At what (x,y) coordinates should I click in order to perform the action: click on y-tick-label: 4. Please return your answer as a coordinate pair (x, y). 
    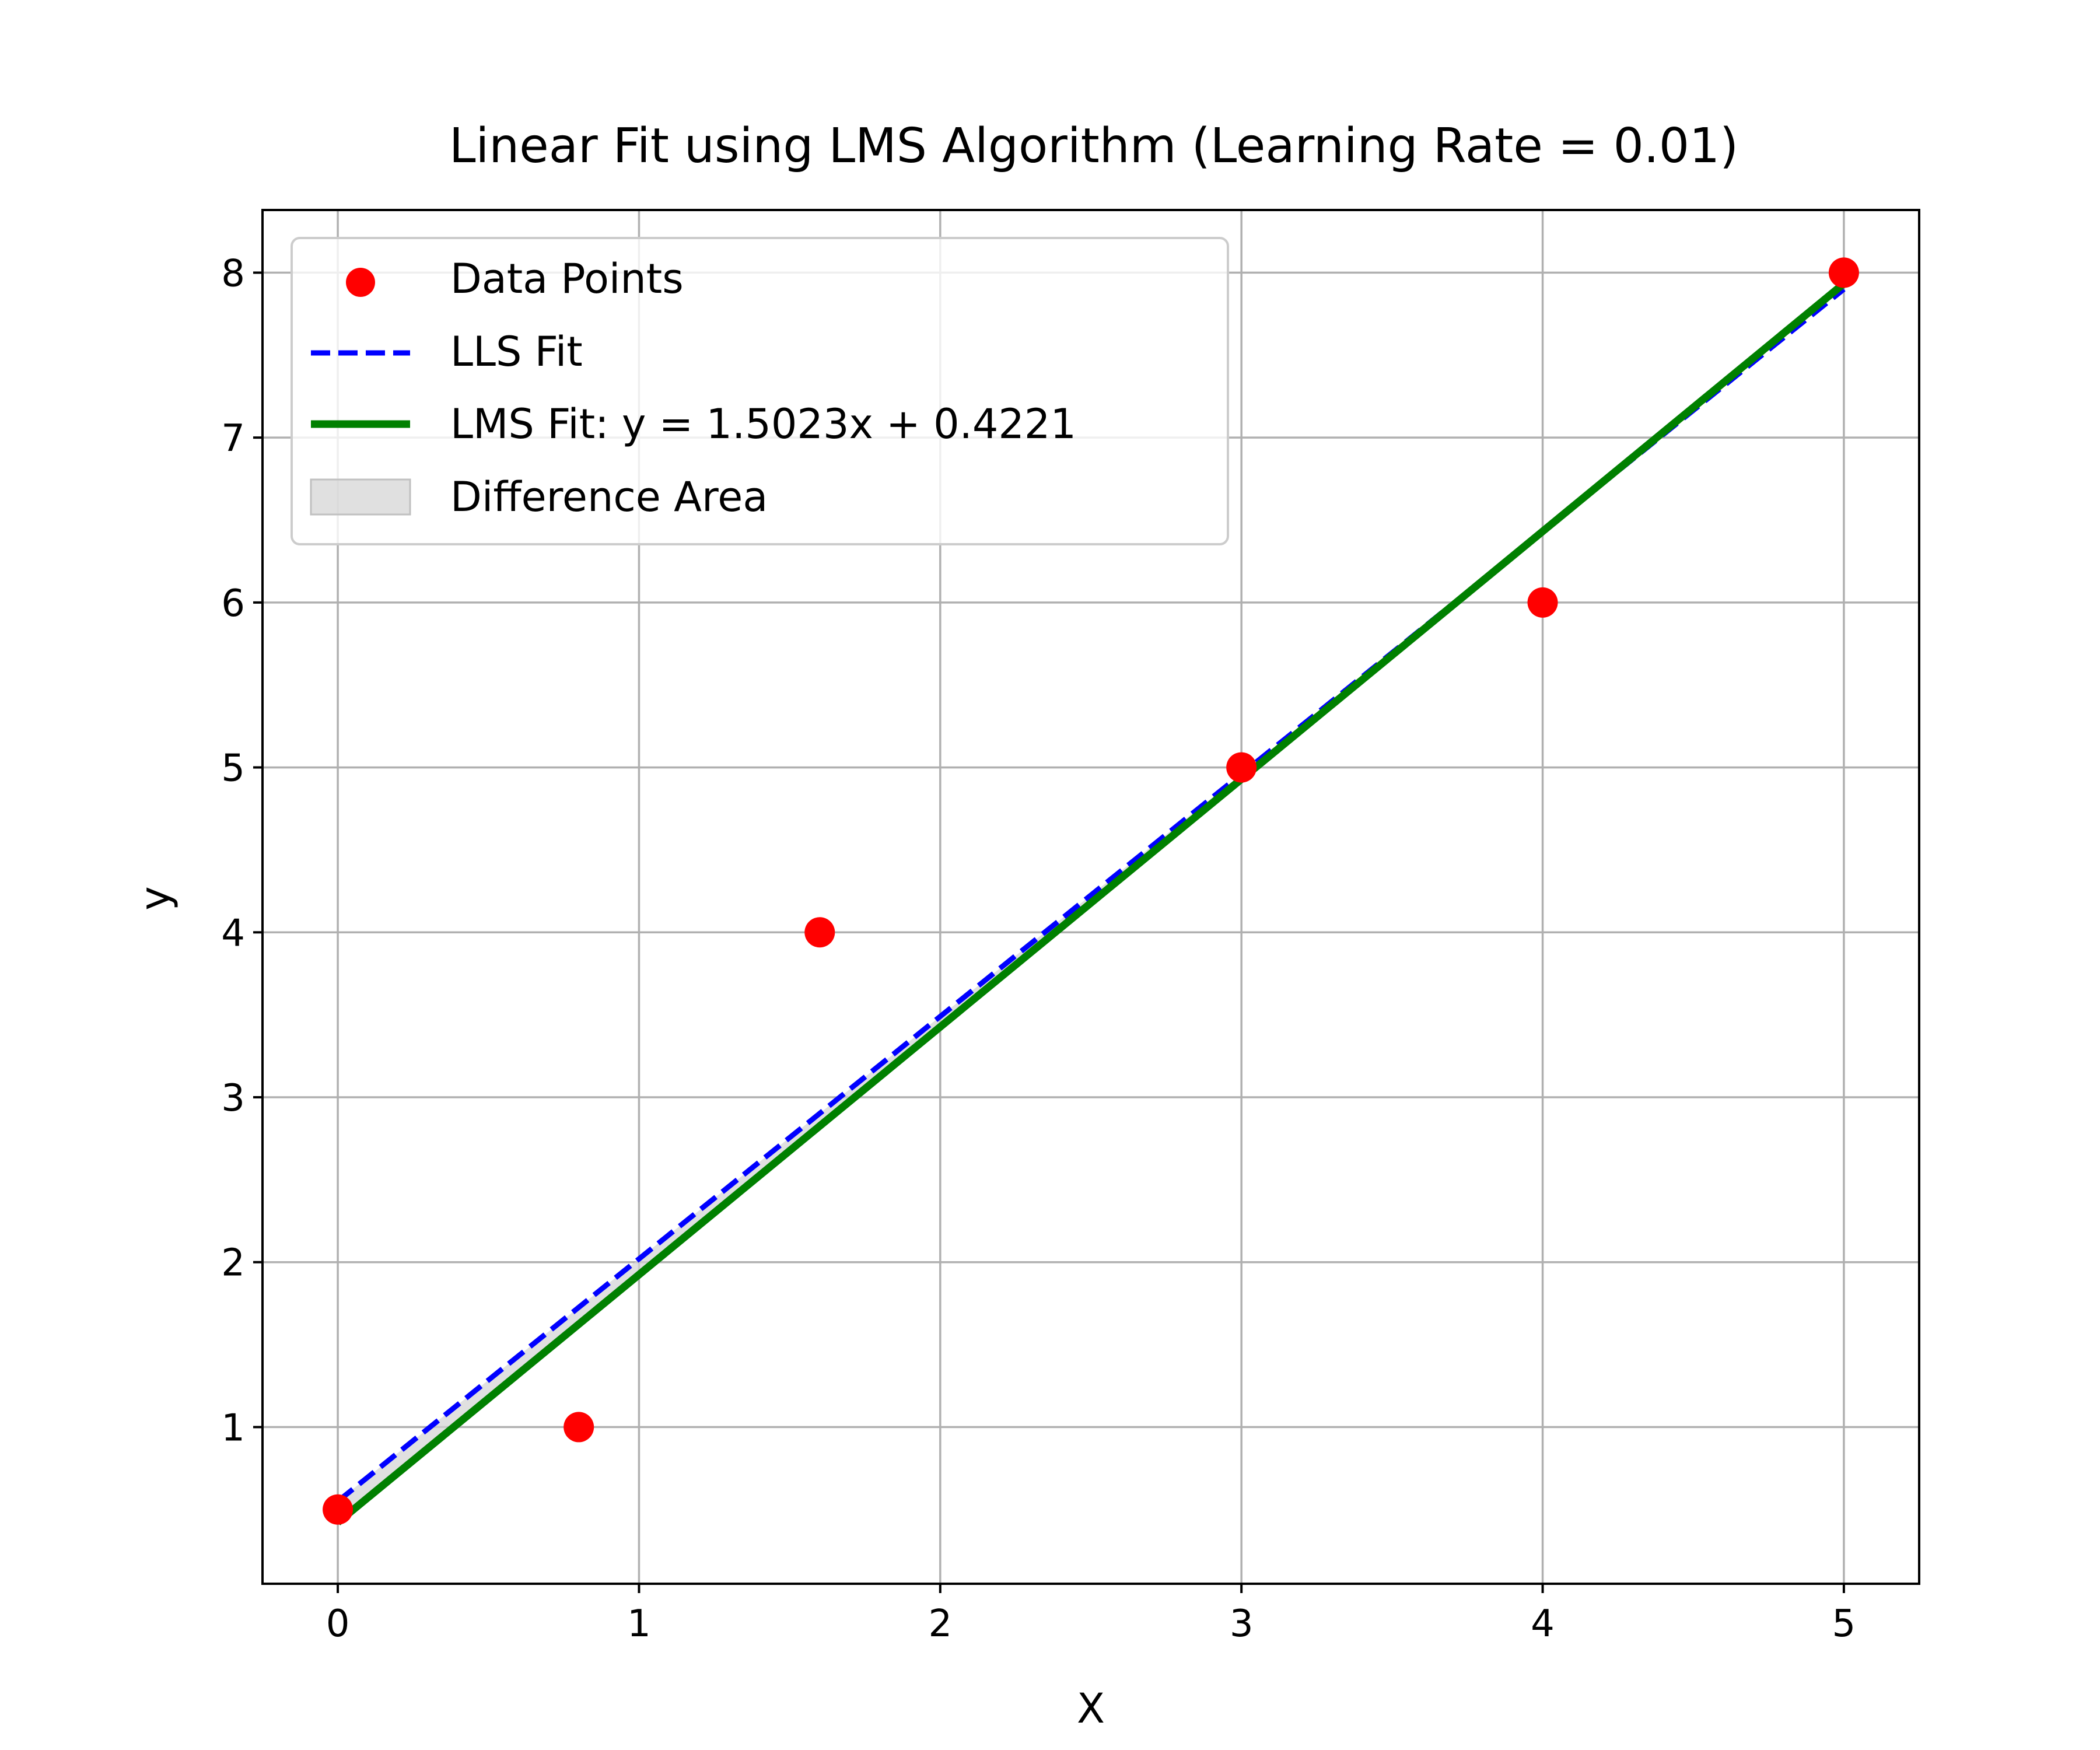
    Looking at the image, I should click on (233, 933).